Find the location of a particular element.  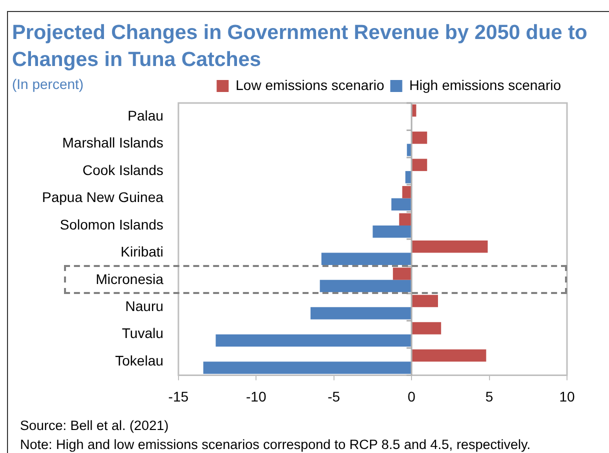

source-note: Source: Bell et al. (2021) is located at coordinates (95, 426).